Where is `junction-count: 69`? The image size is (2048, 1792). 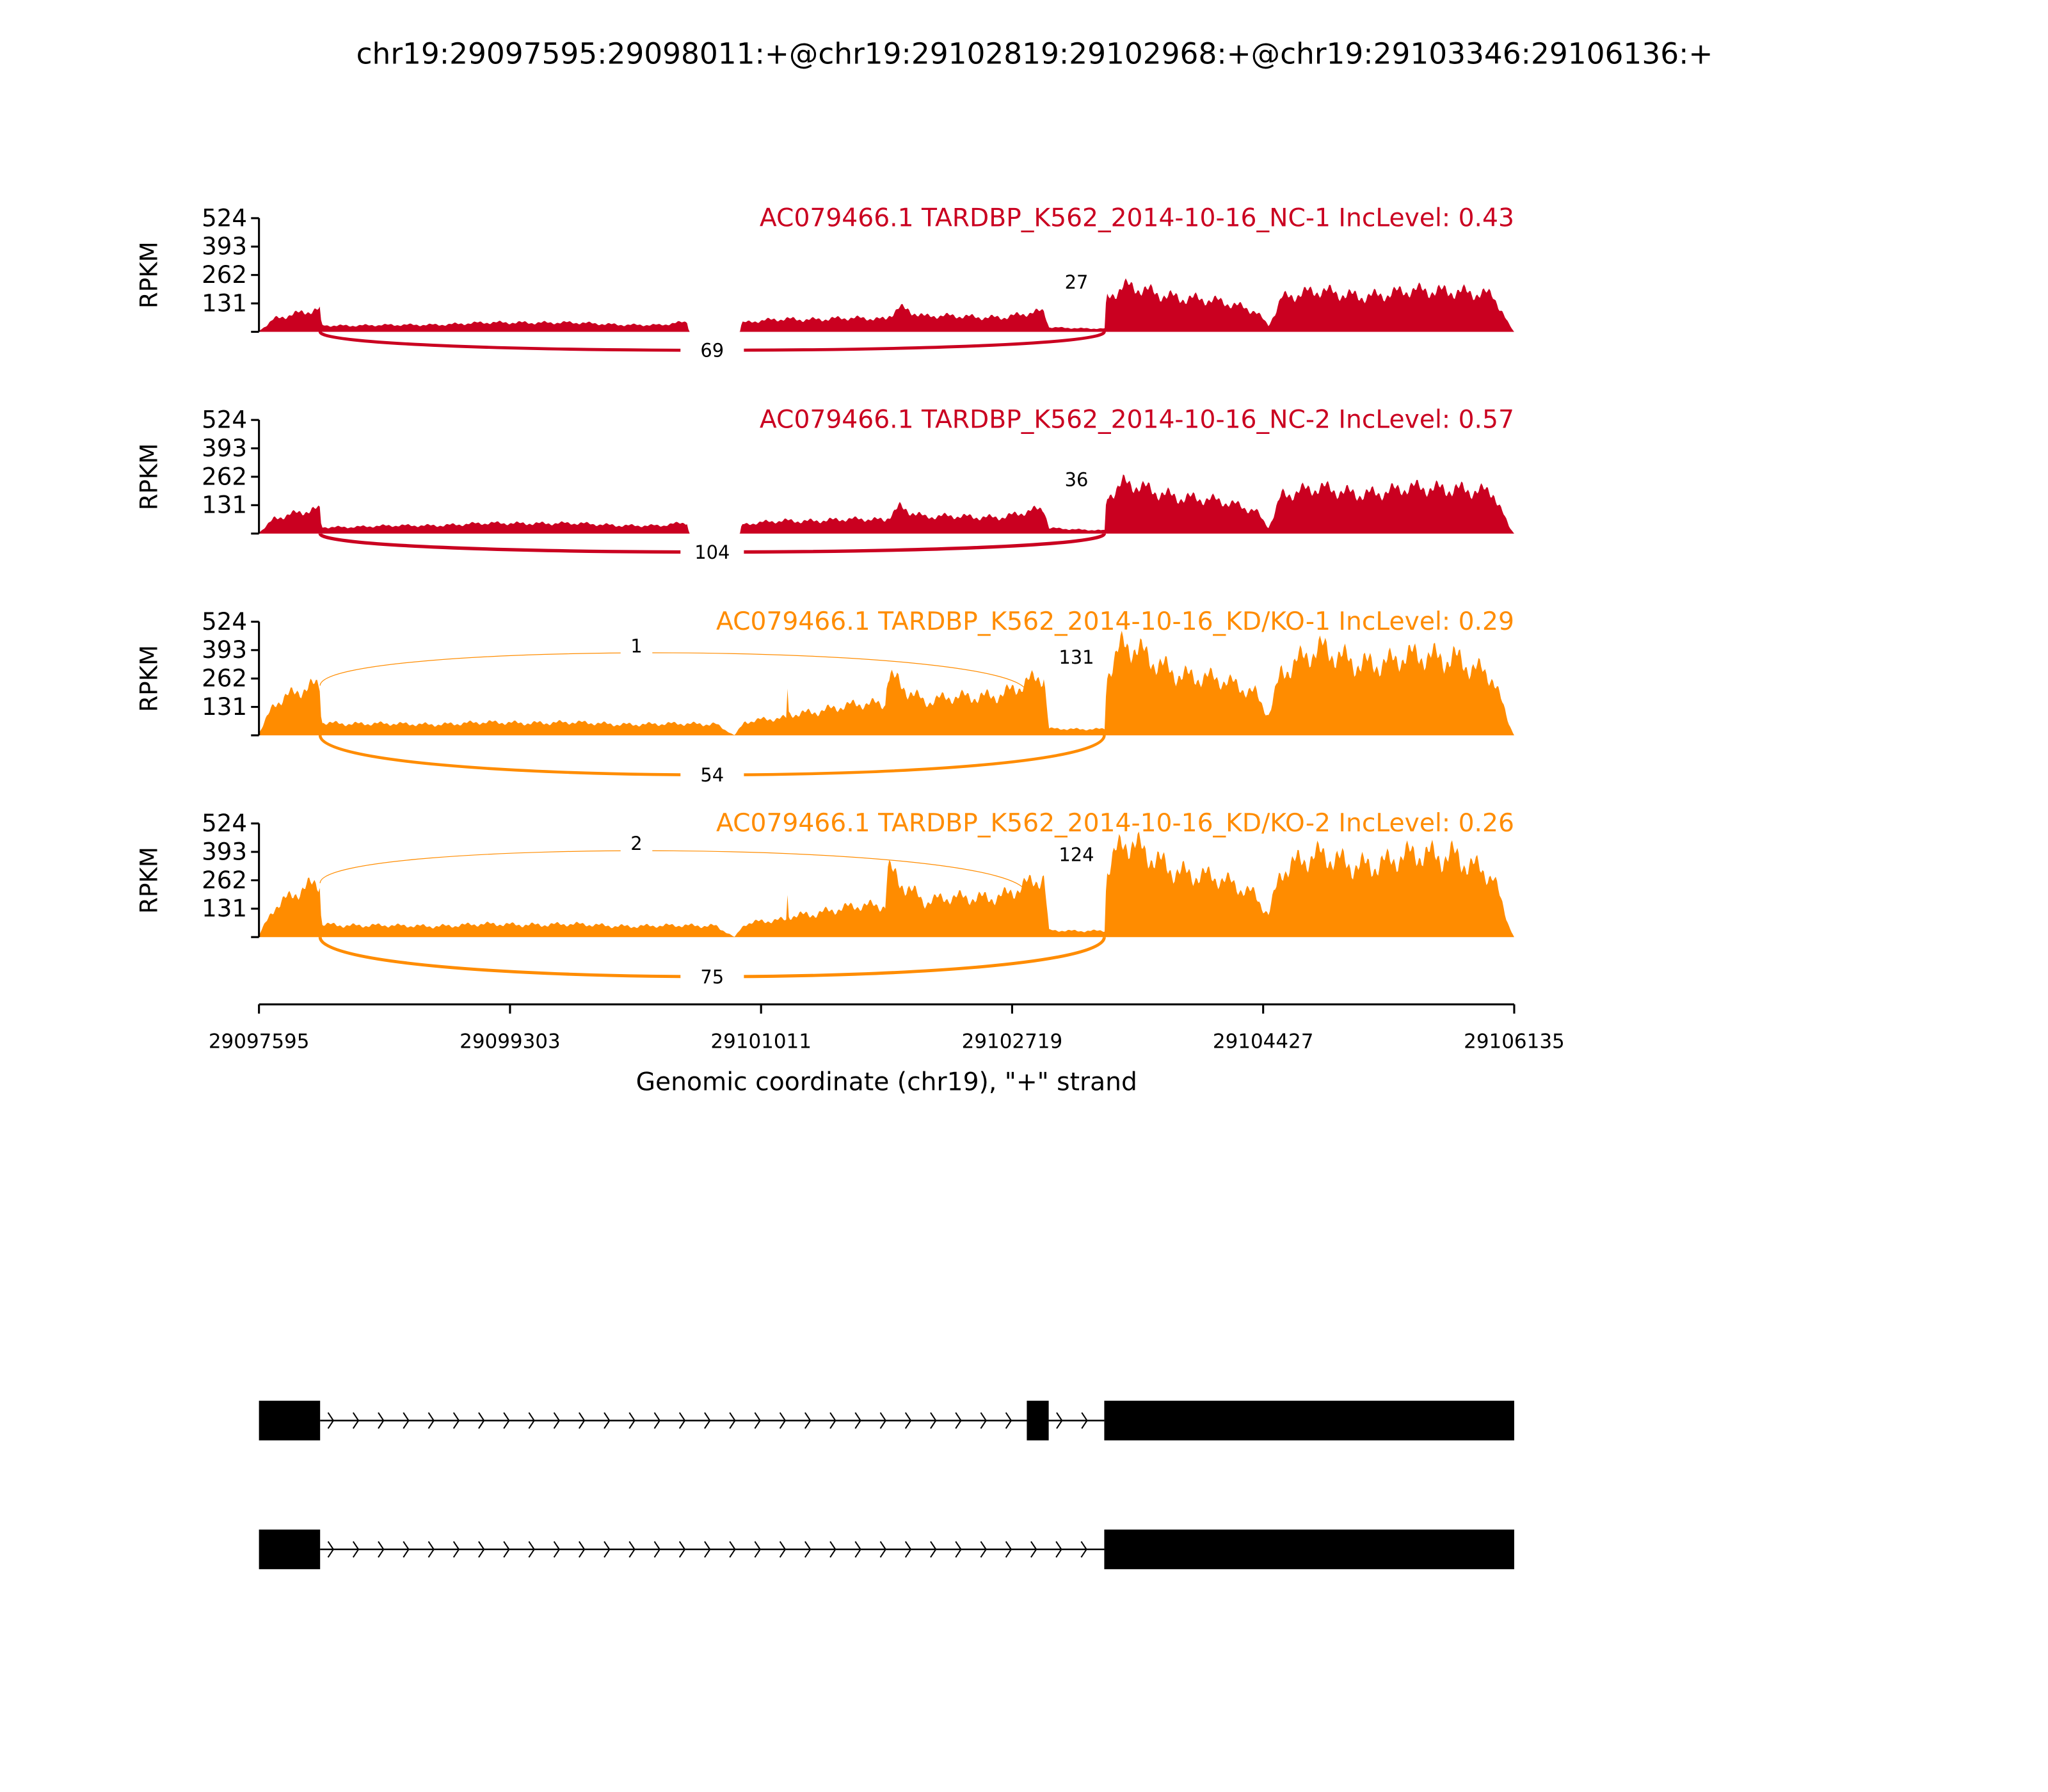 junction-count: 69 is located at coordinates (712, 351).